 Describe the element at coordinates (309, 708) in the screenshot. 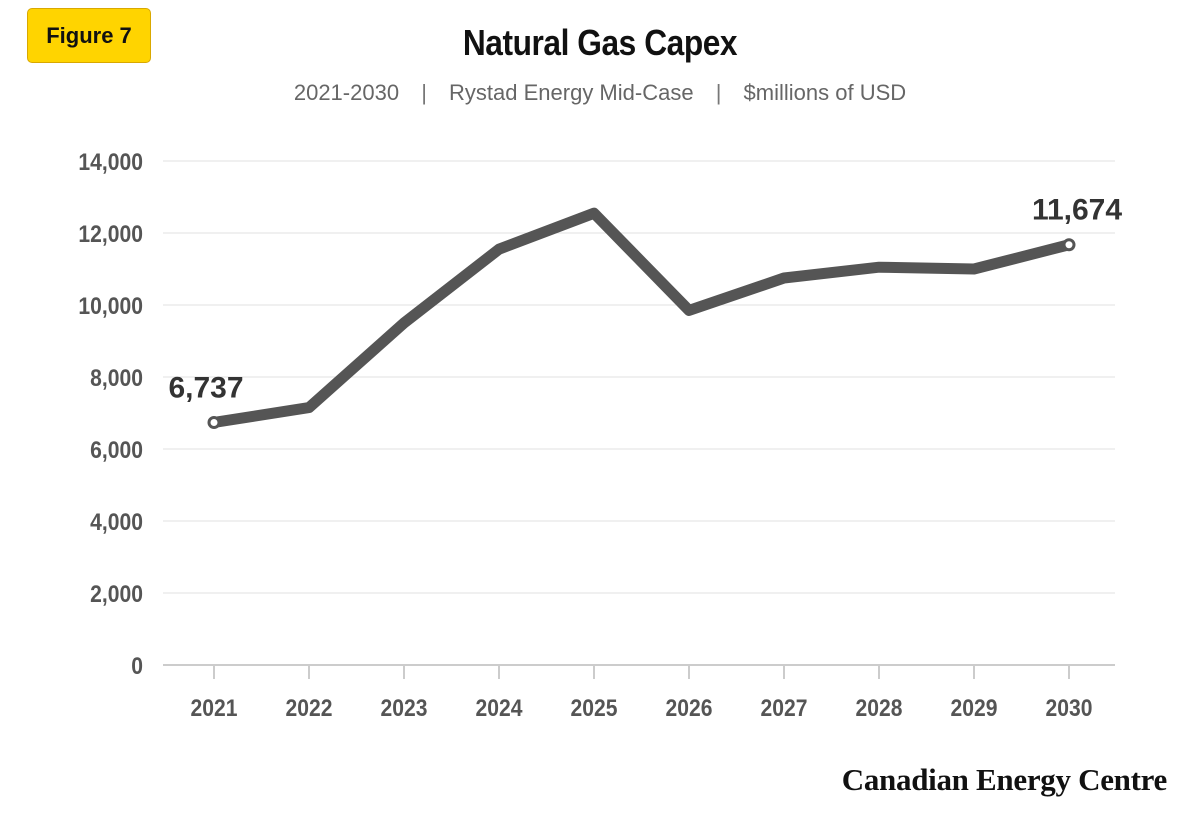

I see `x-tick-label: 2022` at that location.